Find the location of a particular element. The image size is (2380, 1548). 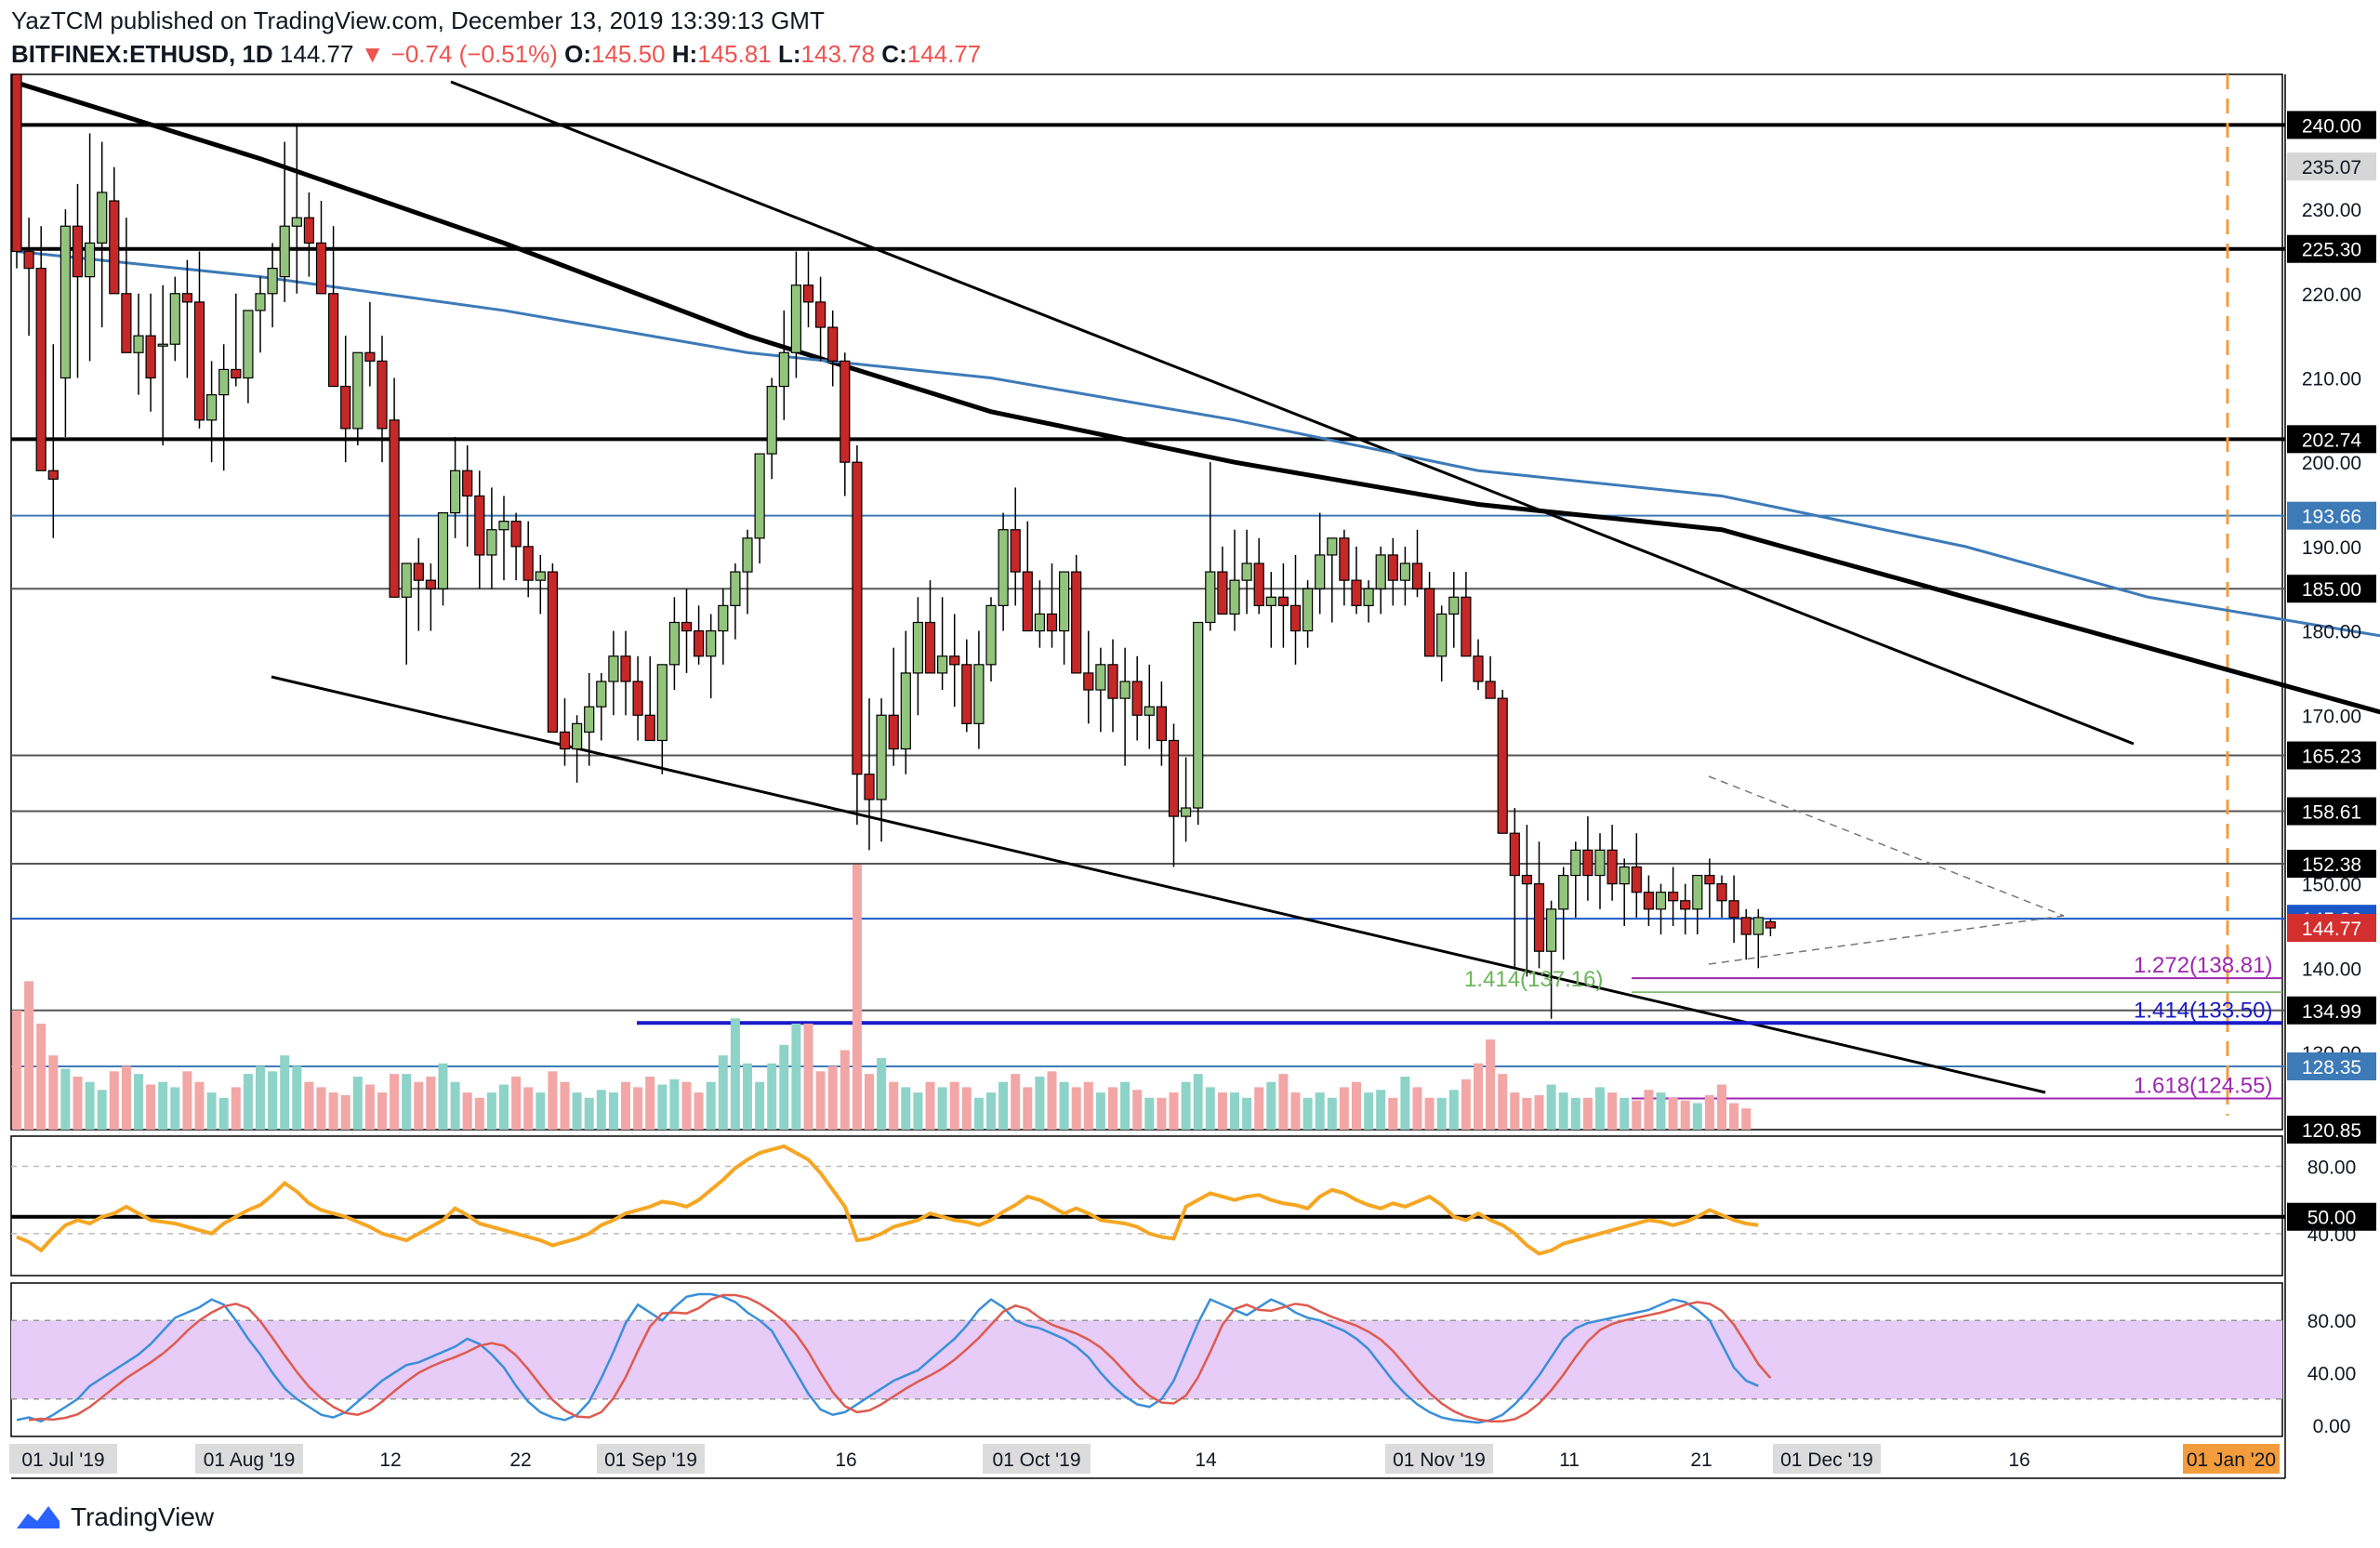

rsi-pane is located at coordinates (1146, 1206).